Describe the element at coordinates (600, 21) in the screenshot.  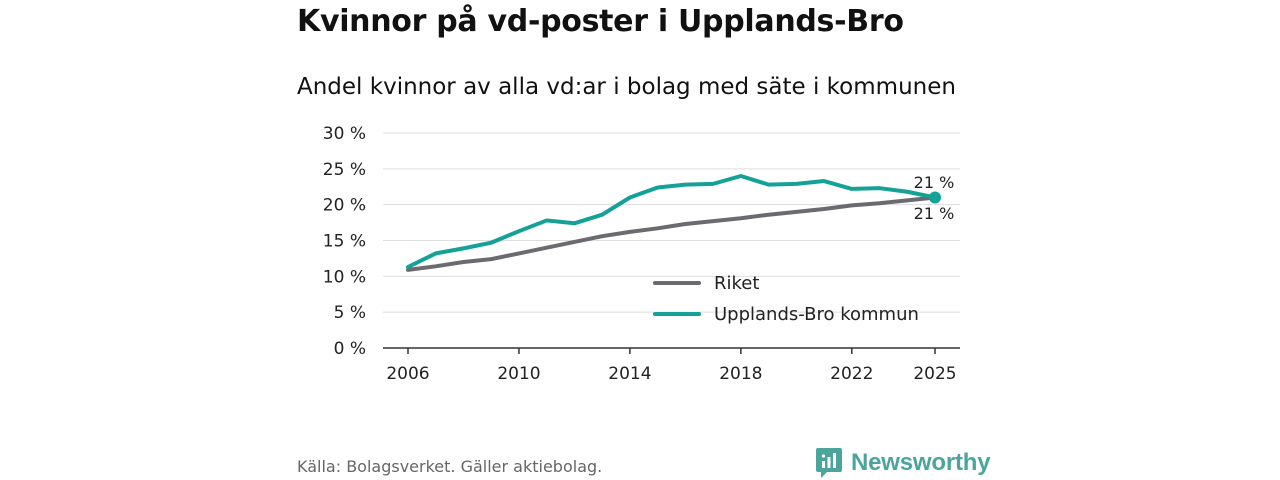
I see `chart-title: Kvinnor på vd-poster i Upplands-Bro` at that location.